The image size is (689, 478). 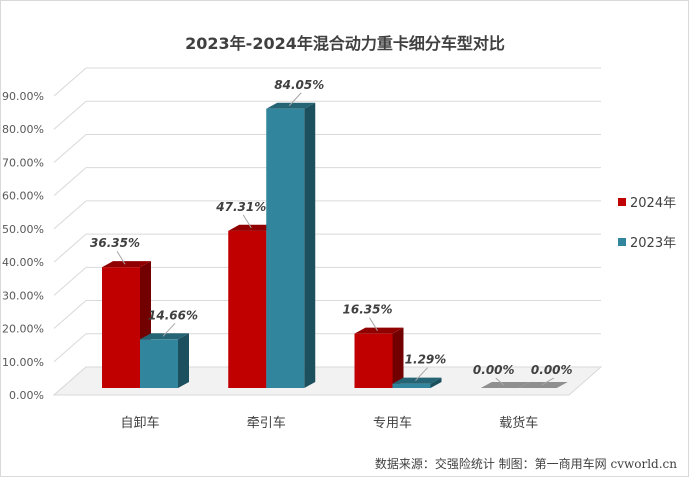 What do you see at coordinates (139, 423) in the screenshot?
I see `x-tick-label: 自卸车` at bounding box center [139, 423].